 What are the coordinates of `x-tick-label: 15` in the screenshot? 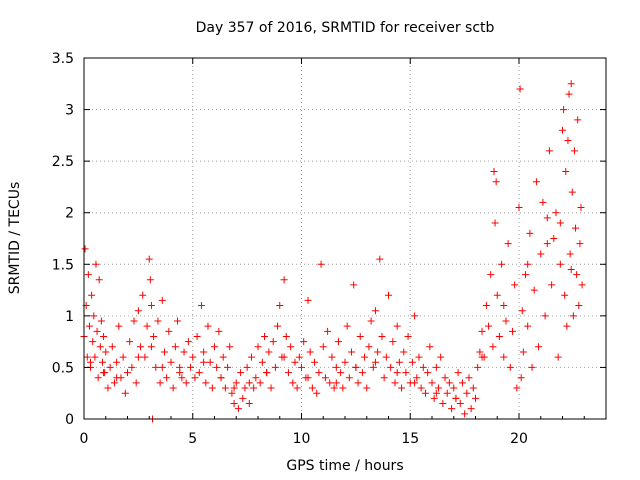 It's located at (410, 439).